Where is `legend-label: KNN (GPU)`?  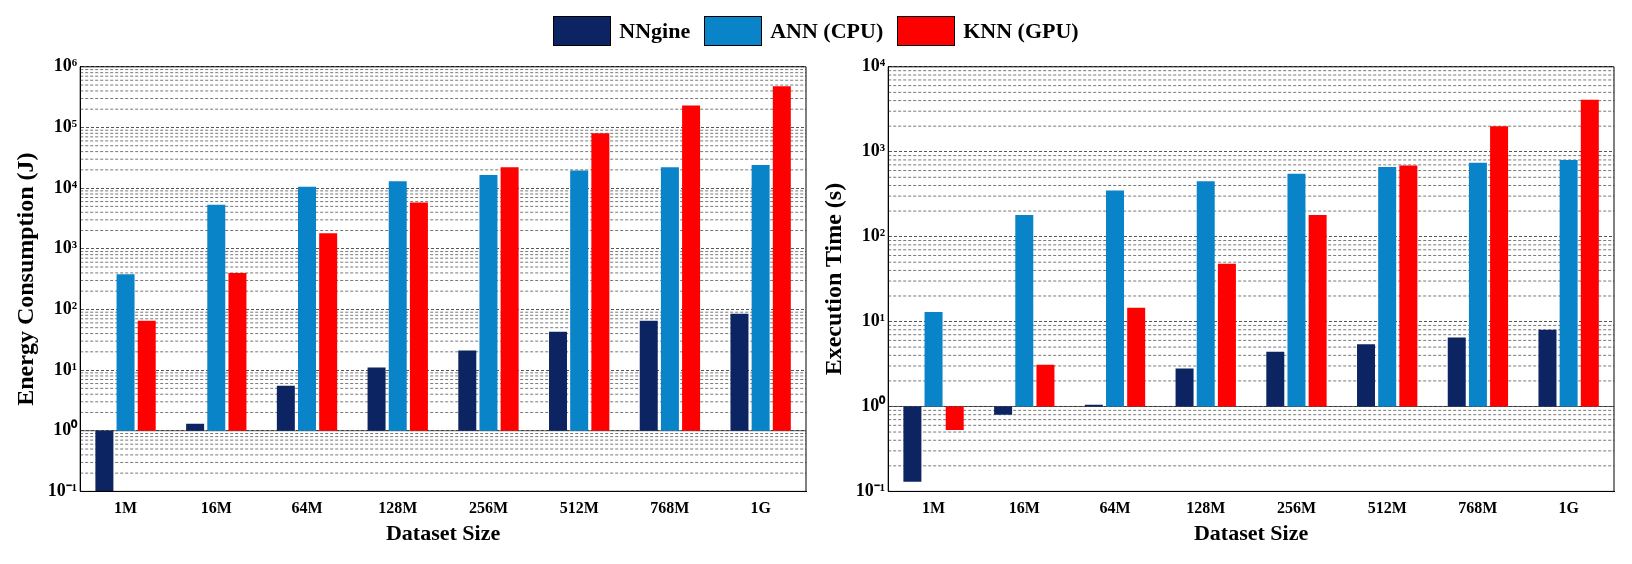
legend-label: KNN (GPU) is located at coordinates (1021, 30).